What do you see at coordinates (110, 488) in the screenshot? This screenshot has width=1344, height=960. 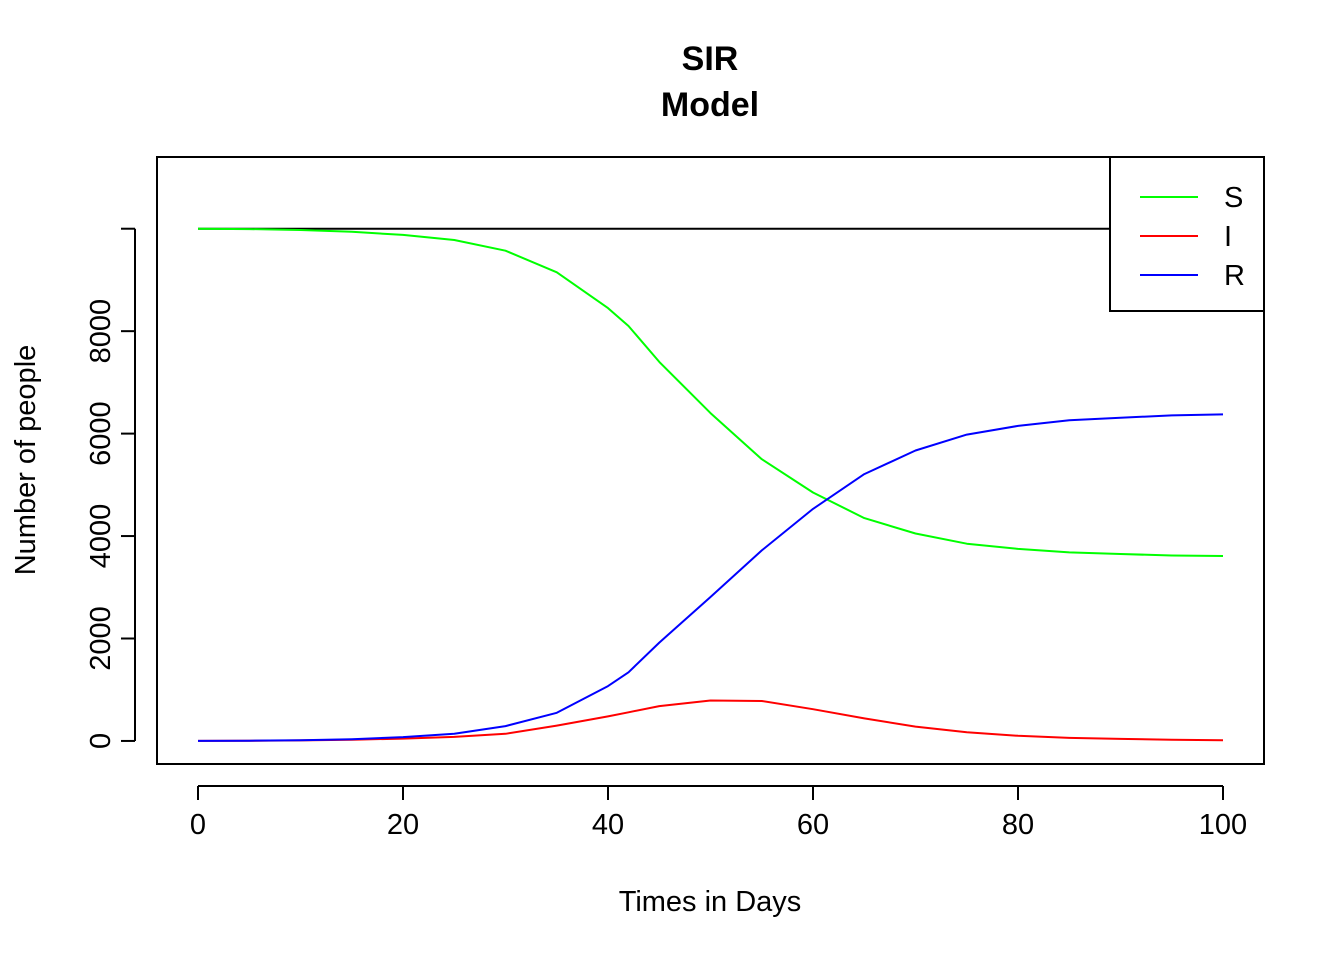 I see `y-axis: 0 2000 4000 6000 8000` at bounding box center [110, 488].